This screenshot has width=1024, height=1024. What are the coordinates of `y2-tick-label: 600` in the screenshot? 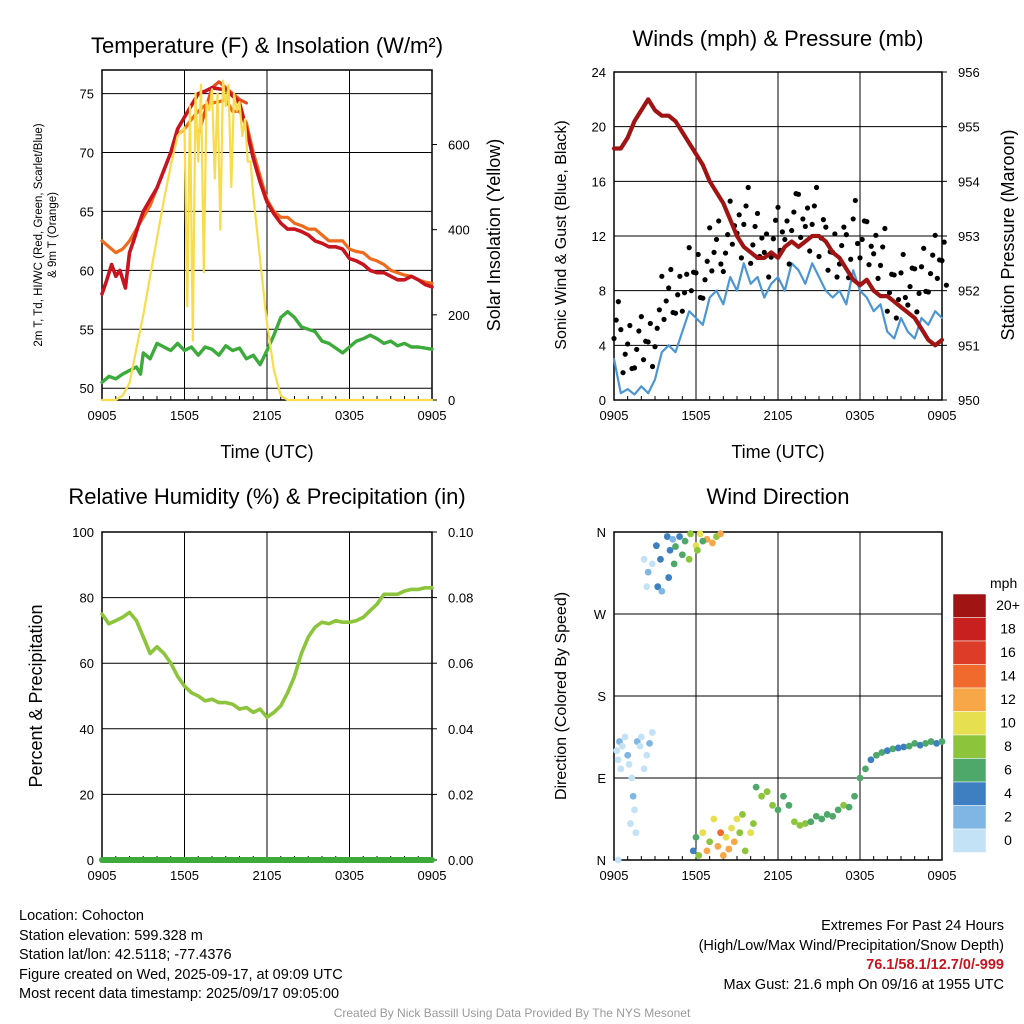 It's located at (459, 145).